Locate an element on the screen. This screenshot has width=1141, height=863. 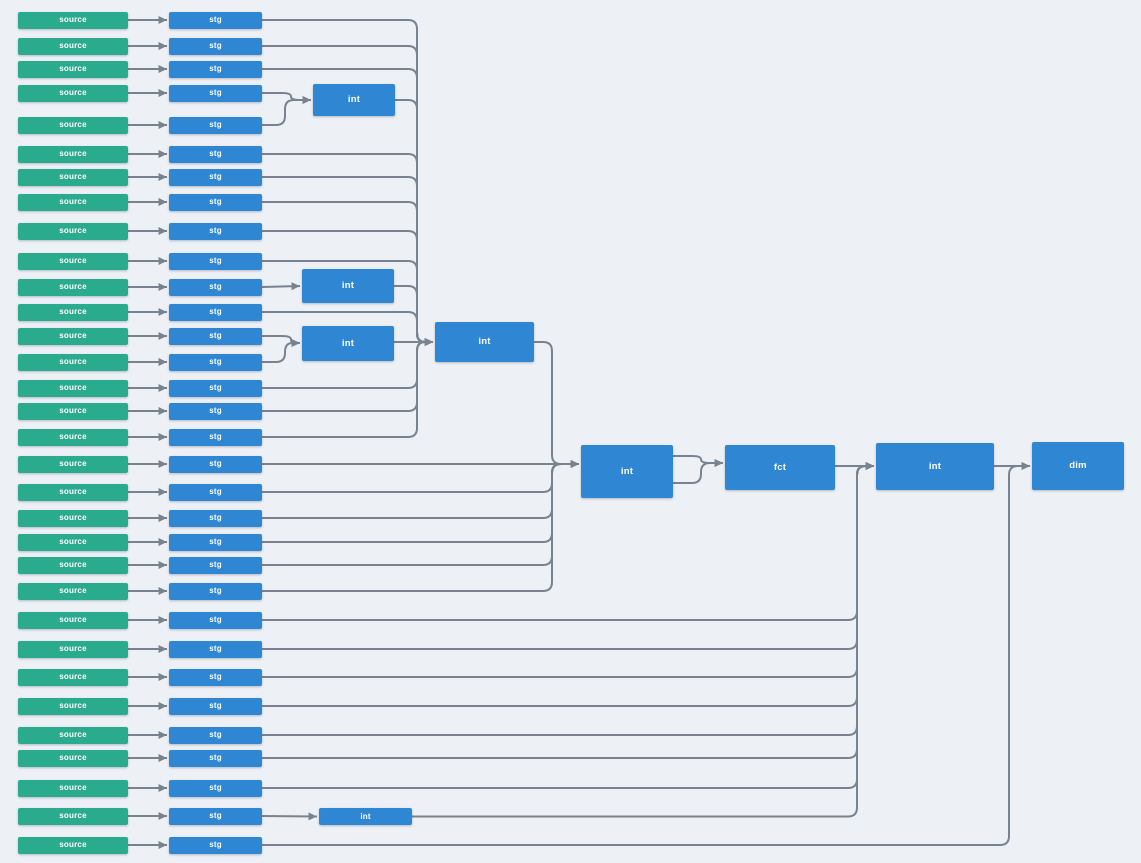
node-source-23: source is located at coordinates (73, 591).